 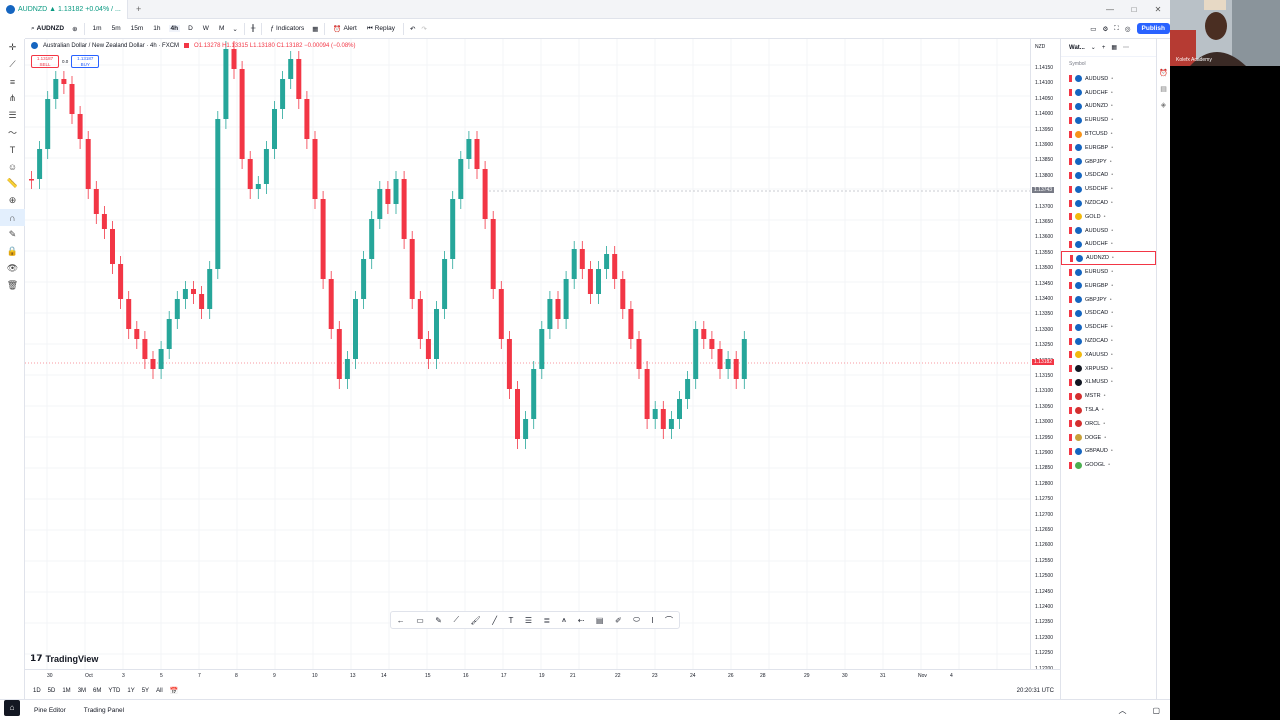 What do you see at coordinates (1103, 47) in the screenshot?
I see `add-symbol-icon: +` at bounding box center [1103, 47].